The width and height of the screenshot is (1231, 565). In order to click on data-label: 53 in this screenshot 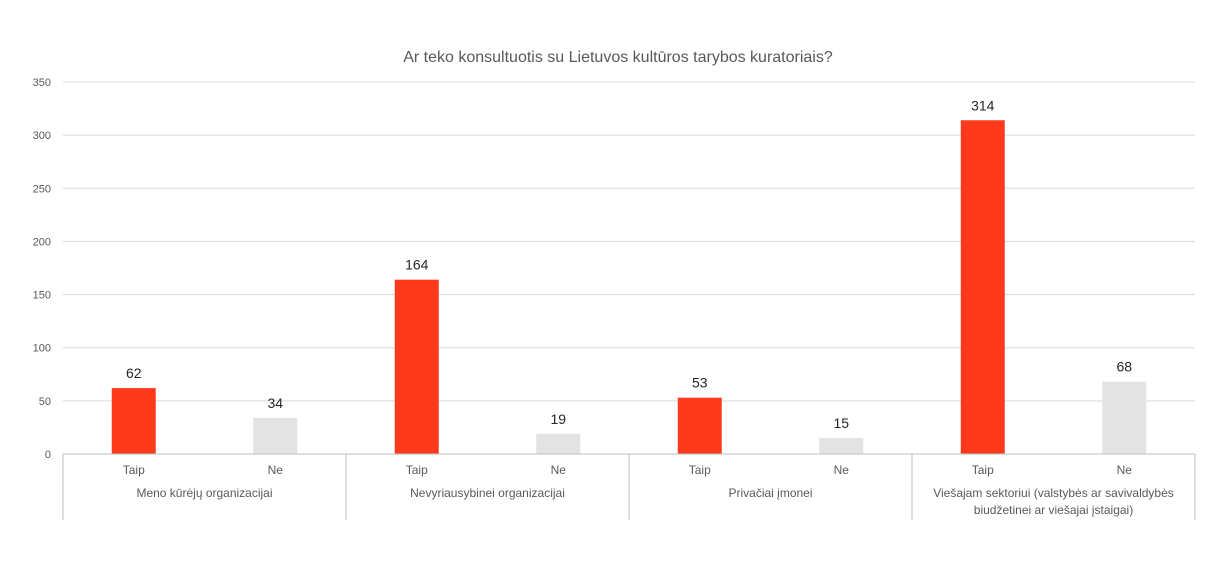, I will do `click(700, 383)`.